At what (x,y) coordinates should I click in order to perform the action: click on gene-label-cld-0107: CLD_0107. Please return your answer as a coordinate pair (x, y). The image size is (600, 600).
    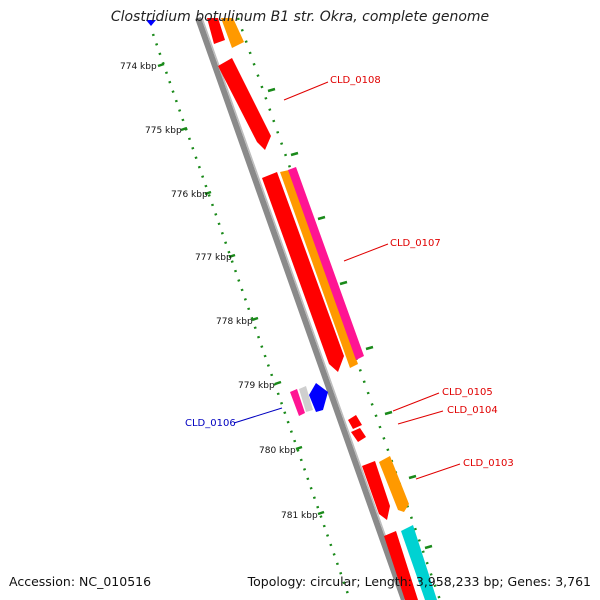
    Looking at the image, I should click on (415, 243).